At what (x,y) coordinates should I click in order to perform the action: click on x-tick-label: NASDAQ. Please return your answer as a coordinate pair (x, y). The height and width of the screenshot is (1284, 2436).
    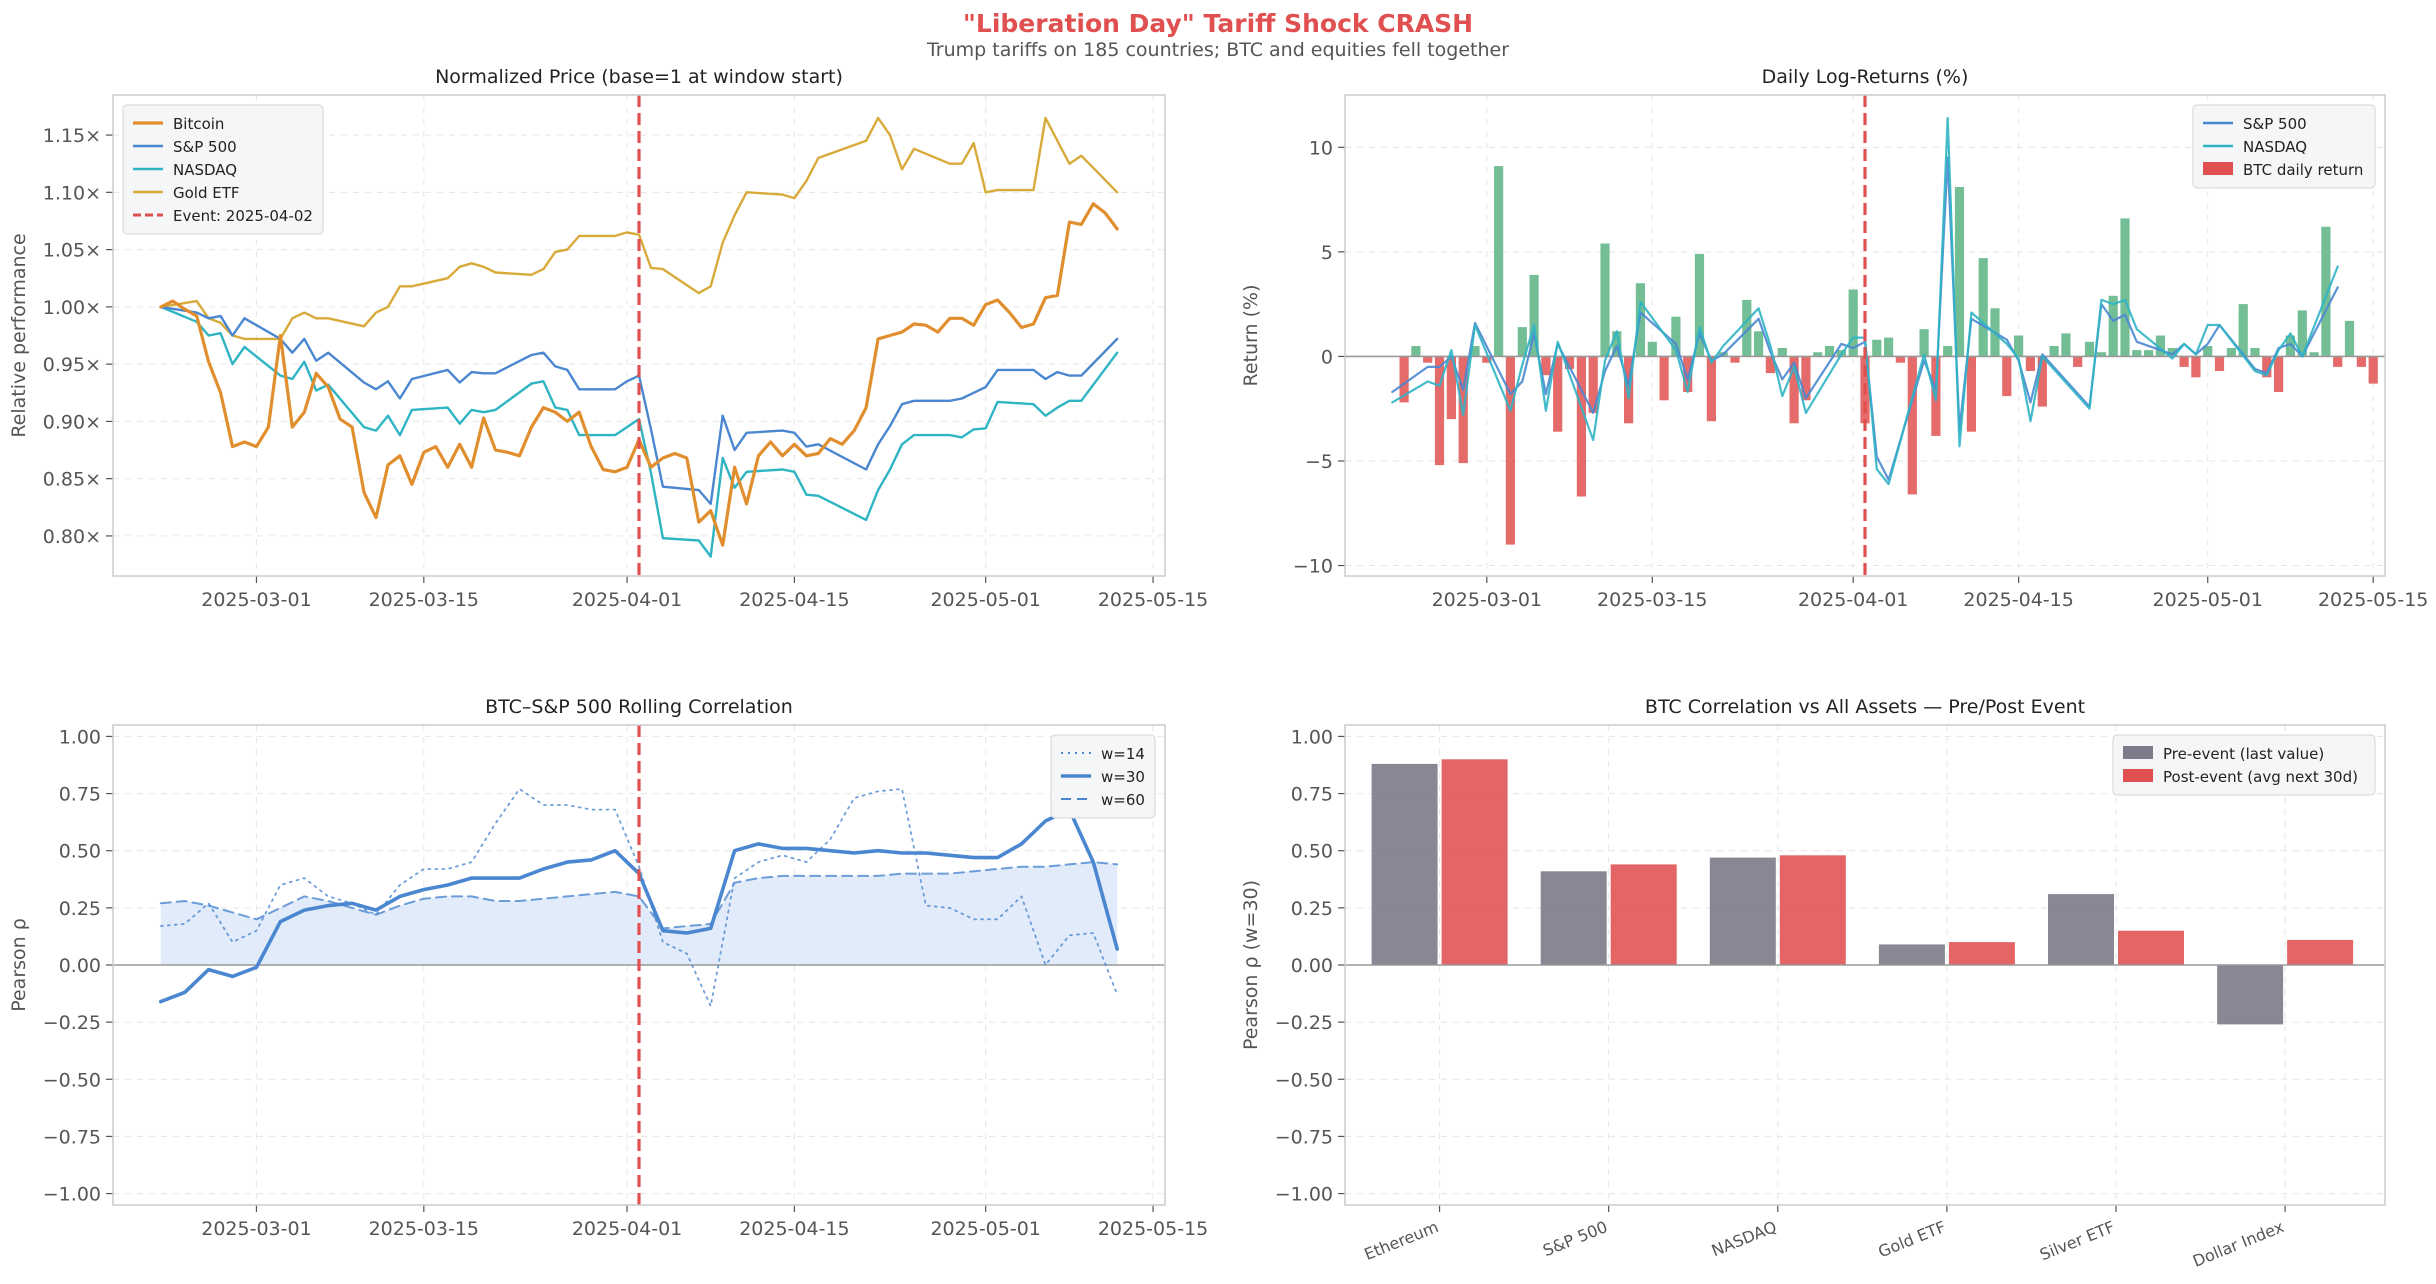
    Looking at the image, I should click on (1744, 1238).